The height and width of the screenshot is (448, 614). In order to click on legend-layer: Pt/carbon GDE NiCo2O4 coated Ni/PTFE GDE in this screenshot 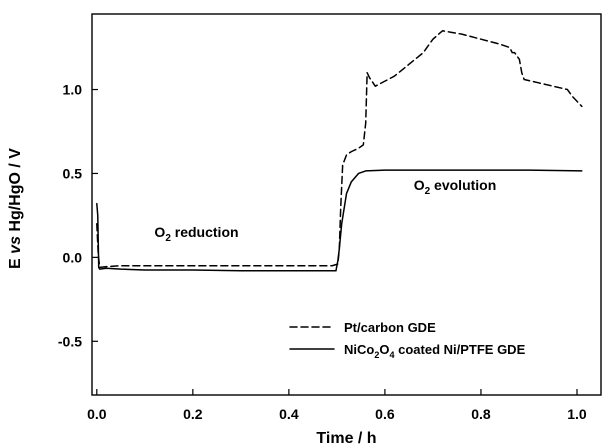, I will do `click(407, 340)`.